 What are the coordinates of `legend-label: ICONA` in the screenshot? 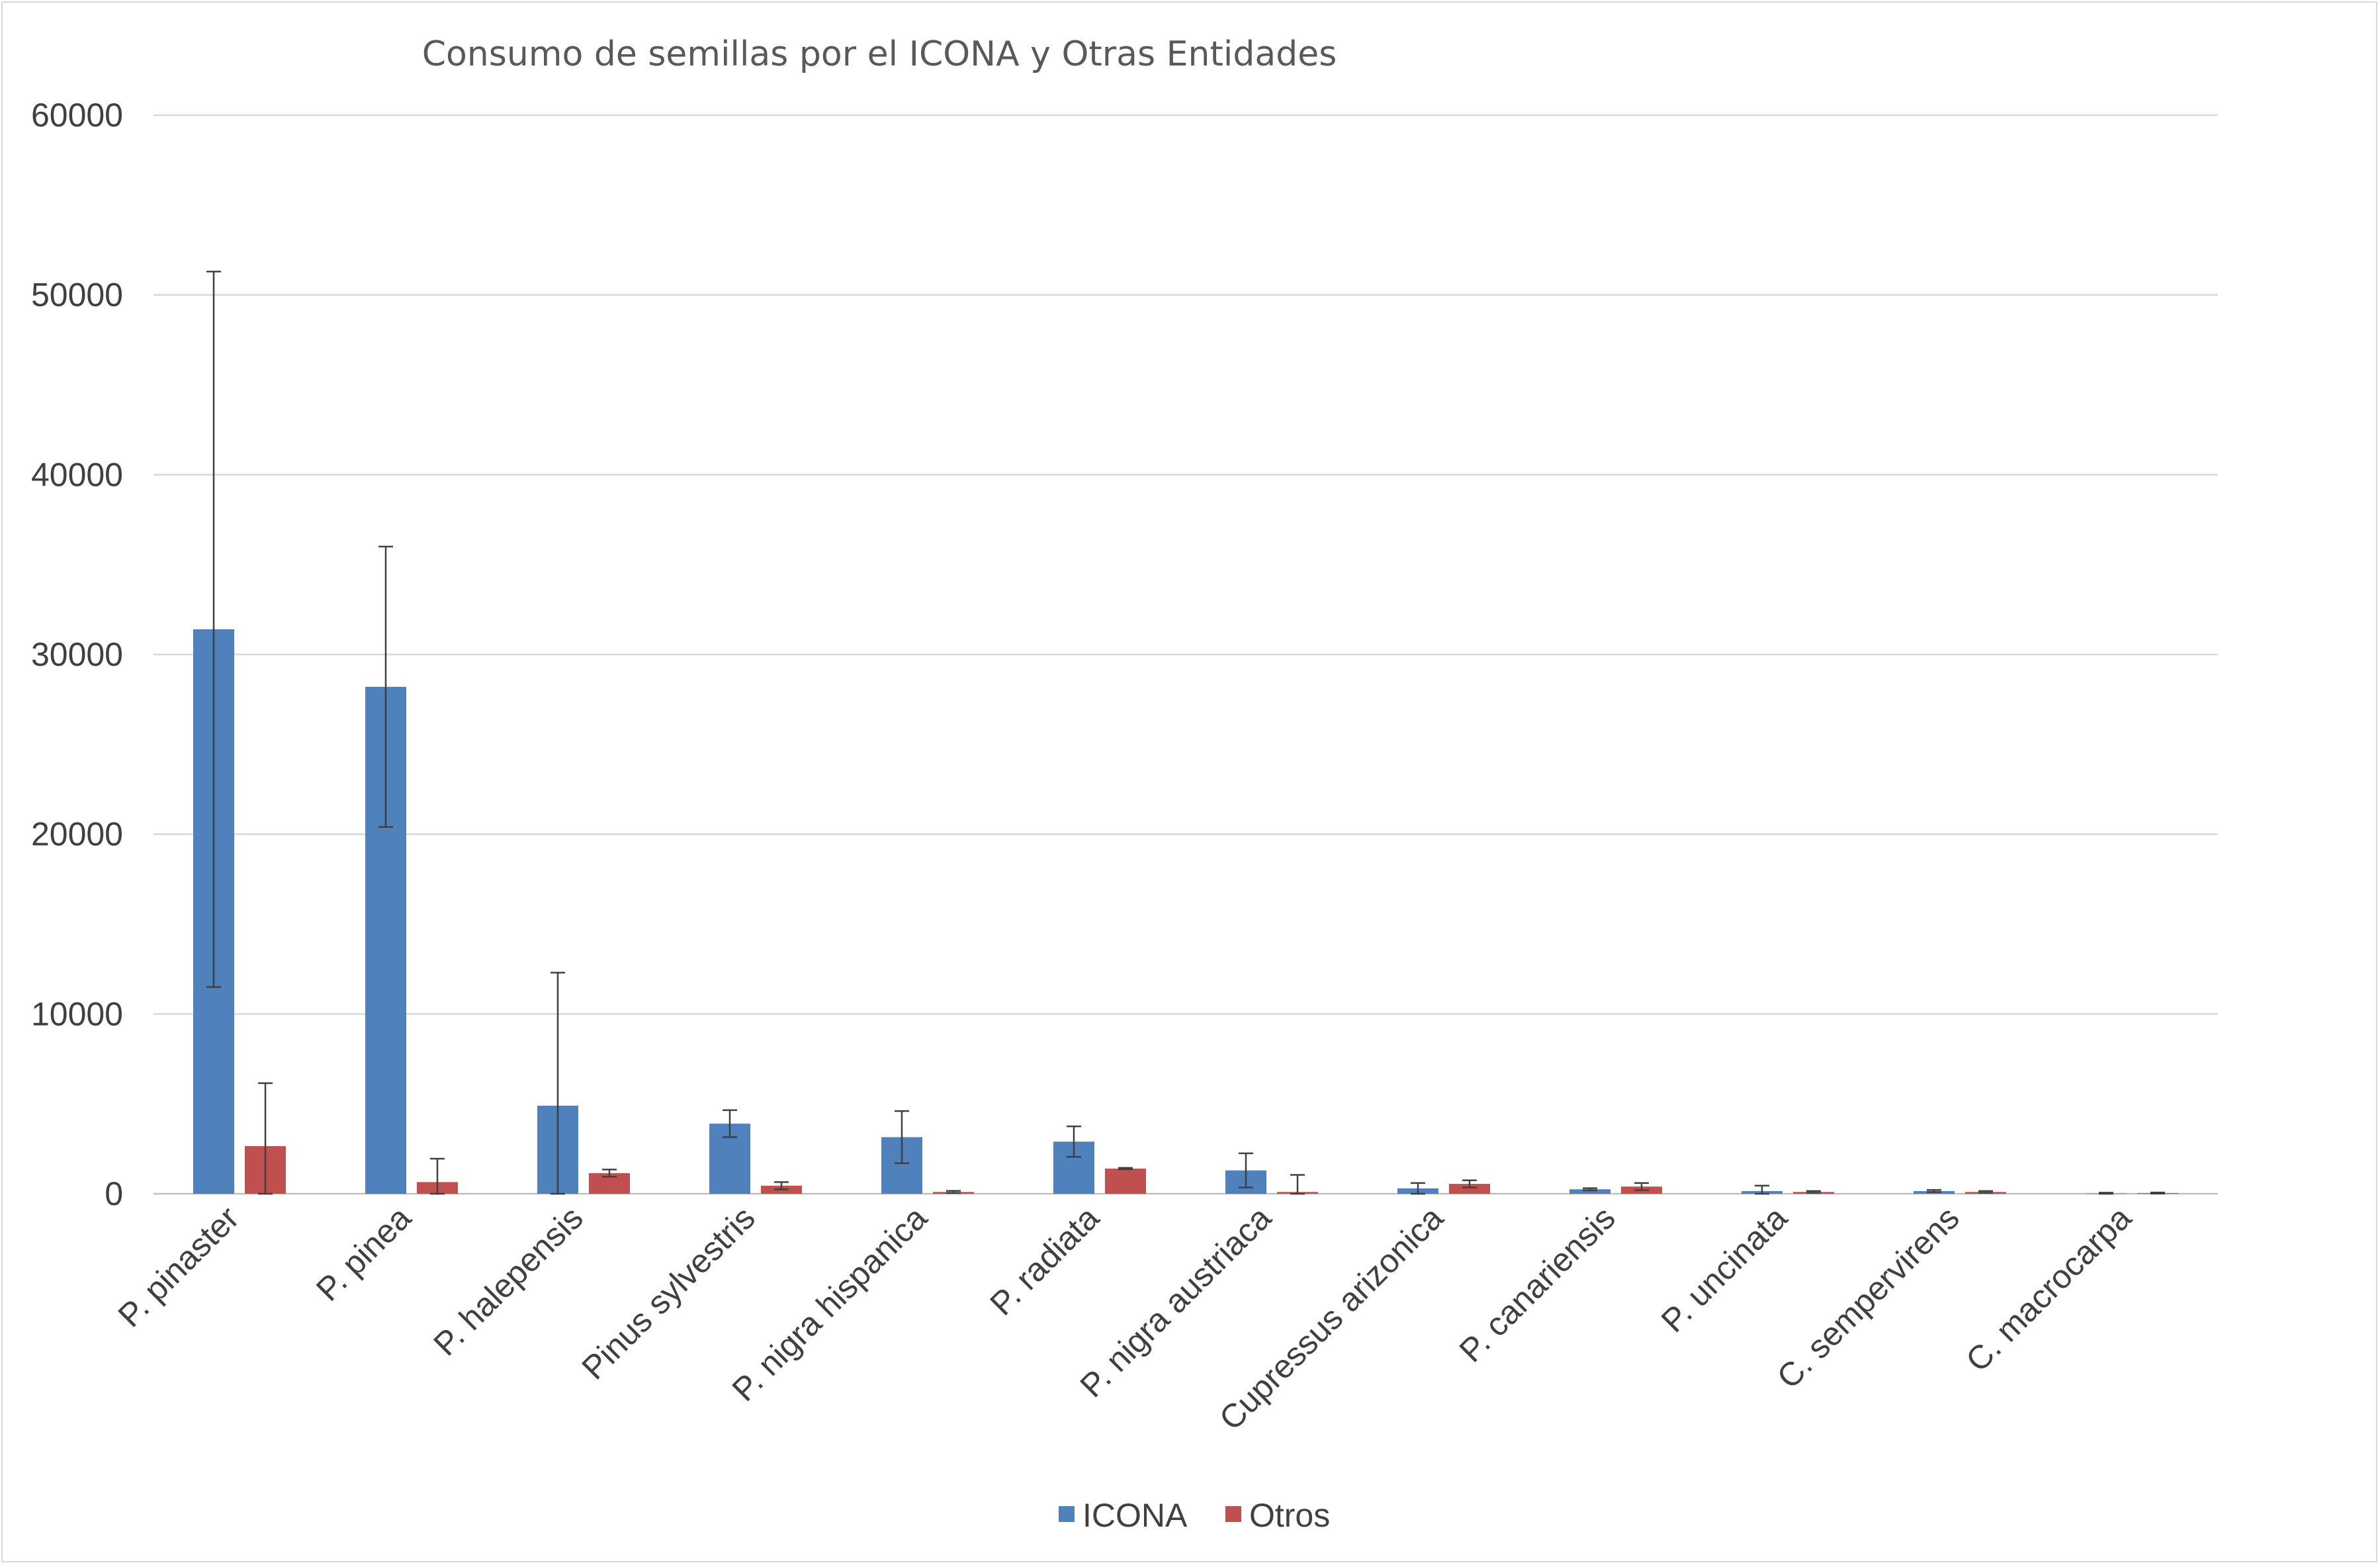 It's located at (1135, 1516).